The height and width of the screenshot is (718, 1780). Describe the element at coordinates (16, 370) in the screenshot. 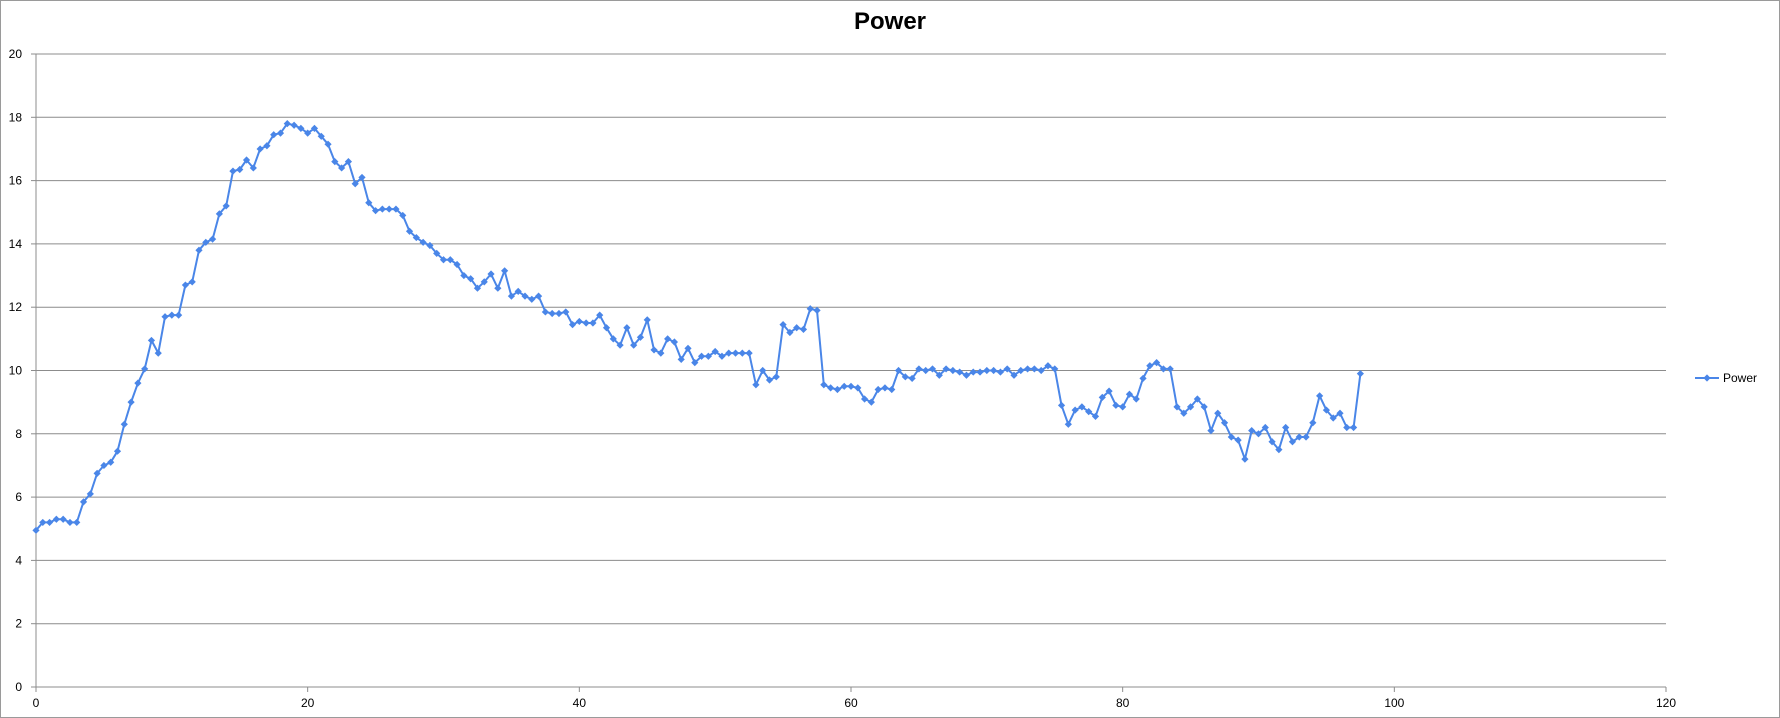

I see `y-tick-labels: 0 2 4 6 8 10 12 14 16 18 20` at that location.